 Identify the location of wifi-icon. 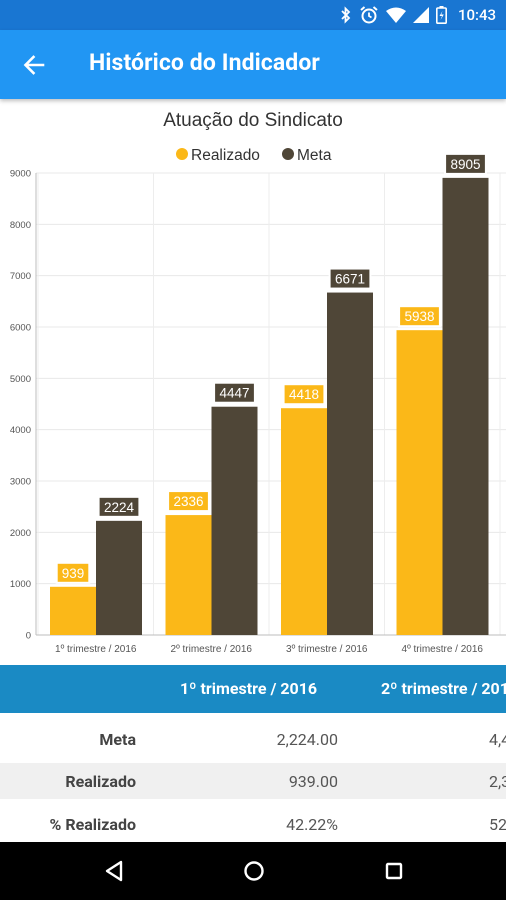
(395, 15).